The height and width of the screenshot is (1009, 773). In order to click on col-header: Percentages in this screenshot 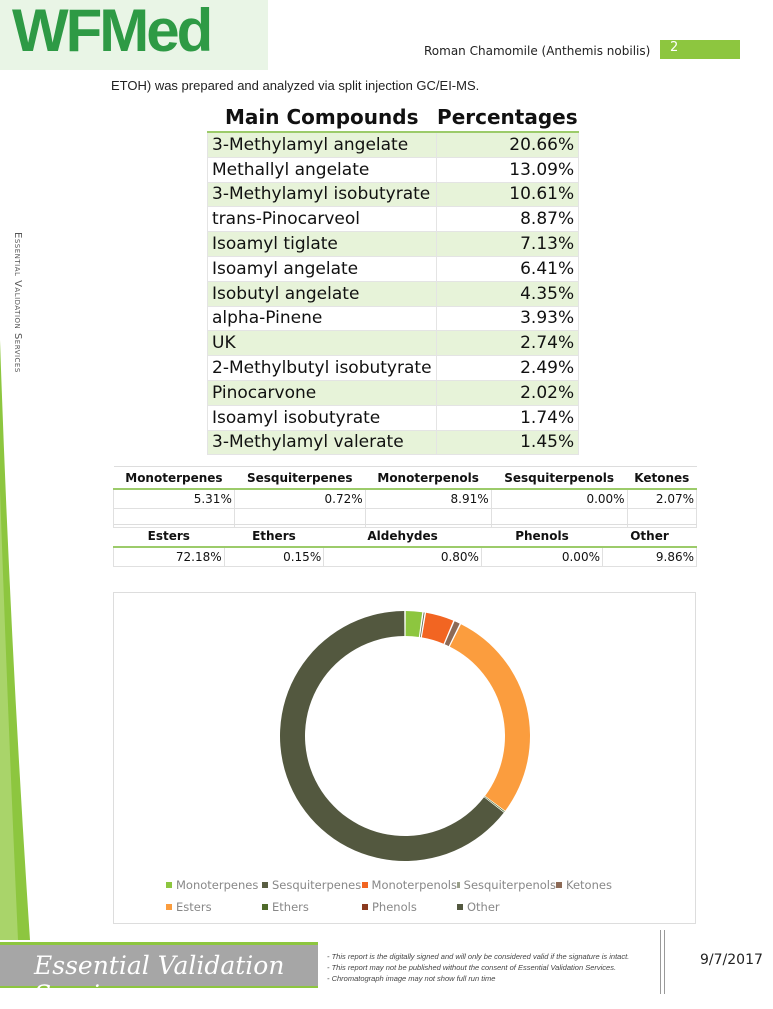, I will do `click(507, 118)`.